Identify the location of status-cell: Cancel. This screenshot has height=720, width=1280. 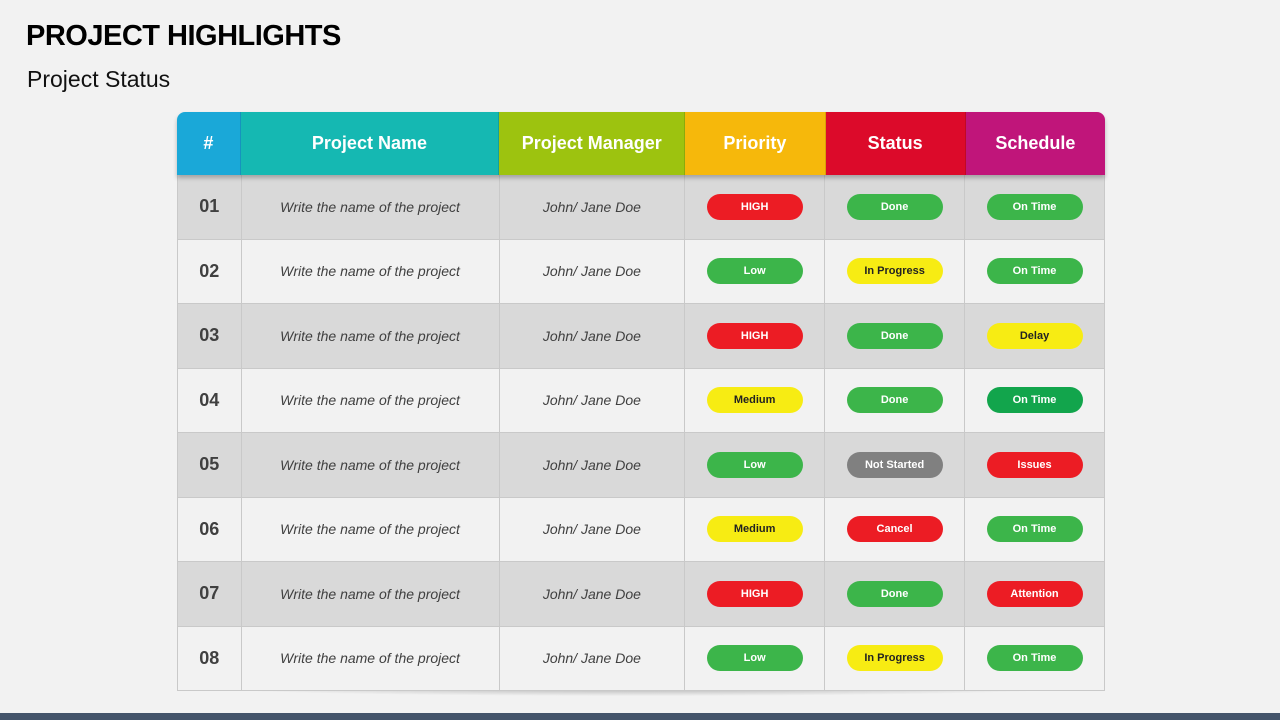
(895, 529).